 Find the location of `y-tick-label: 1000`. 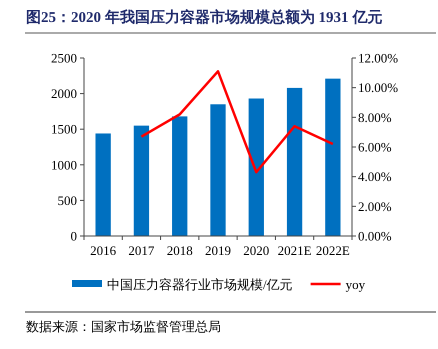

y-tick-label: 1000 is located at coordinates (64, 164).